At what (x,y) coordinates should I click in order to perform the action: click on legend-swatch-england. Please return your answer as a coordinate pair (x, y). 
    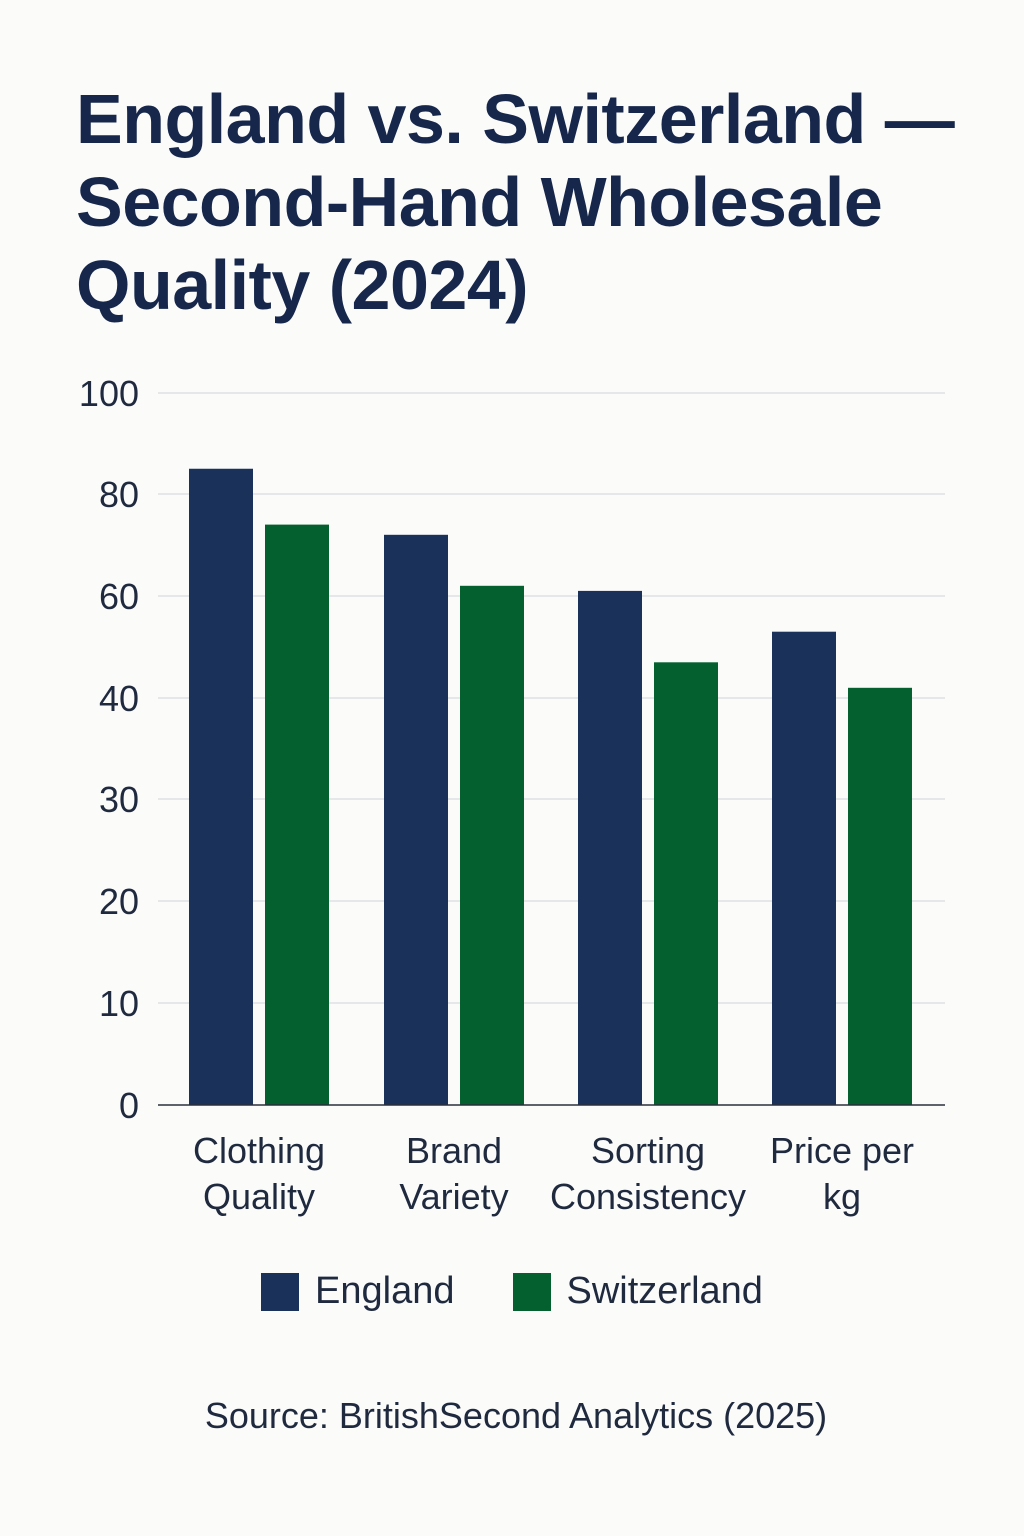
    Looking at the image, I should click on (280, 1291).